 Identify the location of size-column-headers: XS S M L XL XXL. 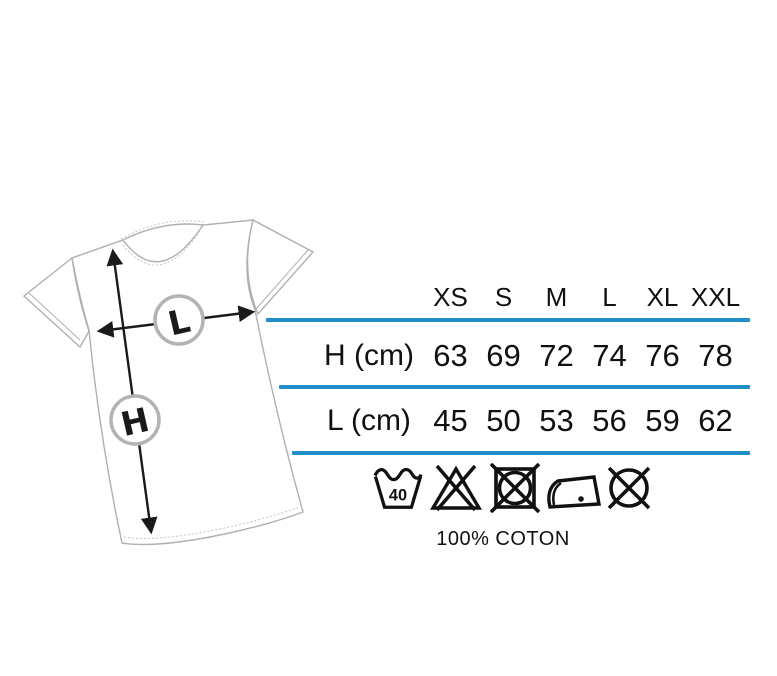
(583, 297).